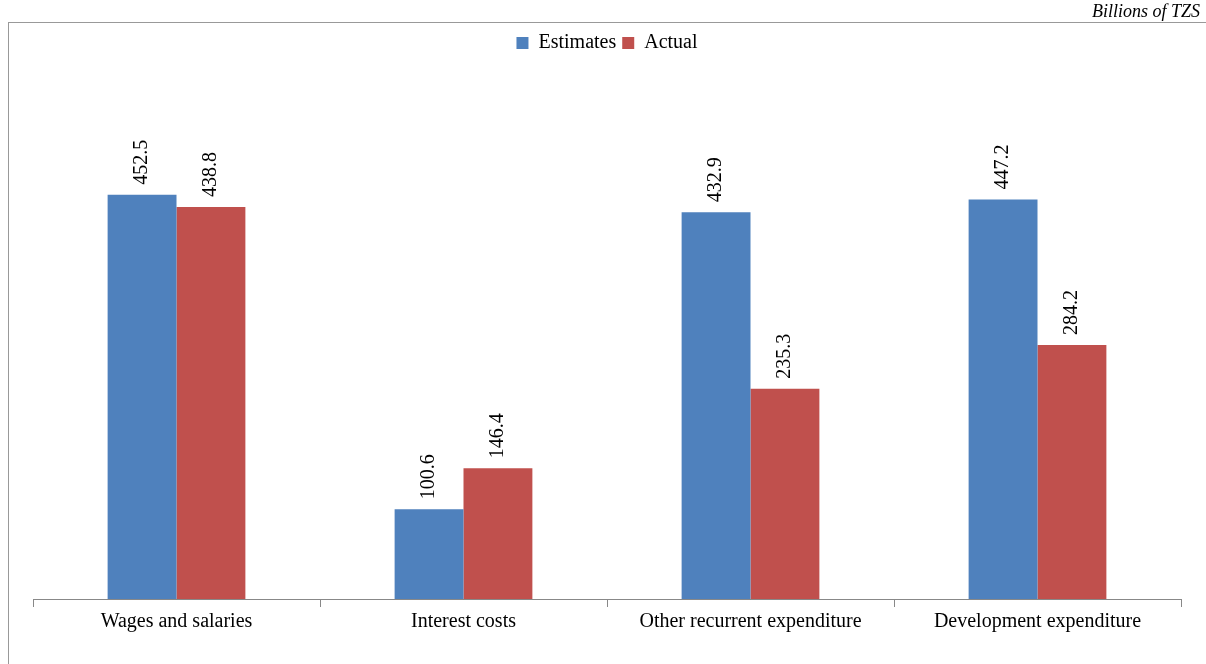  Describe the element at coordinates (577, 41) in the screenshot. I see `legend-label: Estimates` at that location.